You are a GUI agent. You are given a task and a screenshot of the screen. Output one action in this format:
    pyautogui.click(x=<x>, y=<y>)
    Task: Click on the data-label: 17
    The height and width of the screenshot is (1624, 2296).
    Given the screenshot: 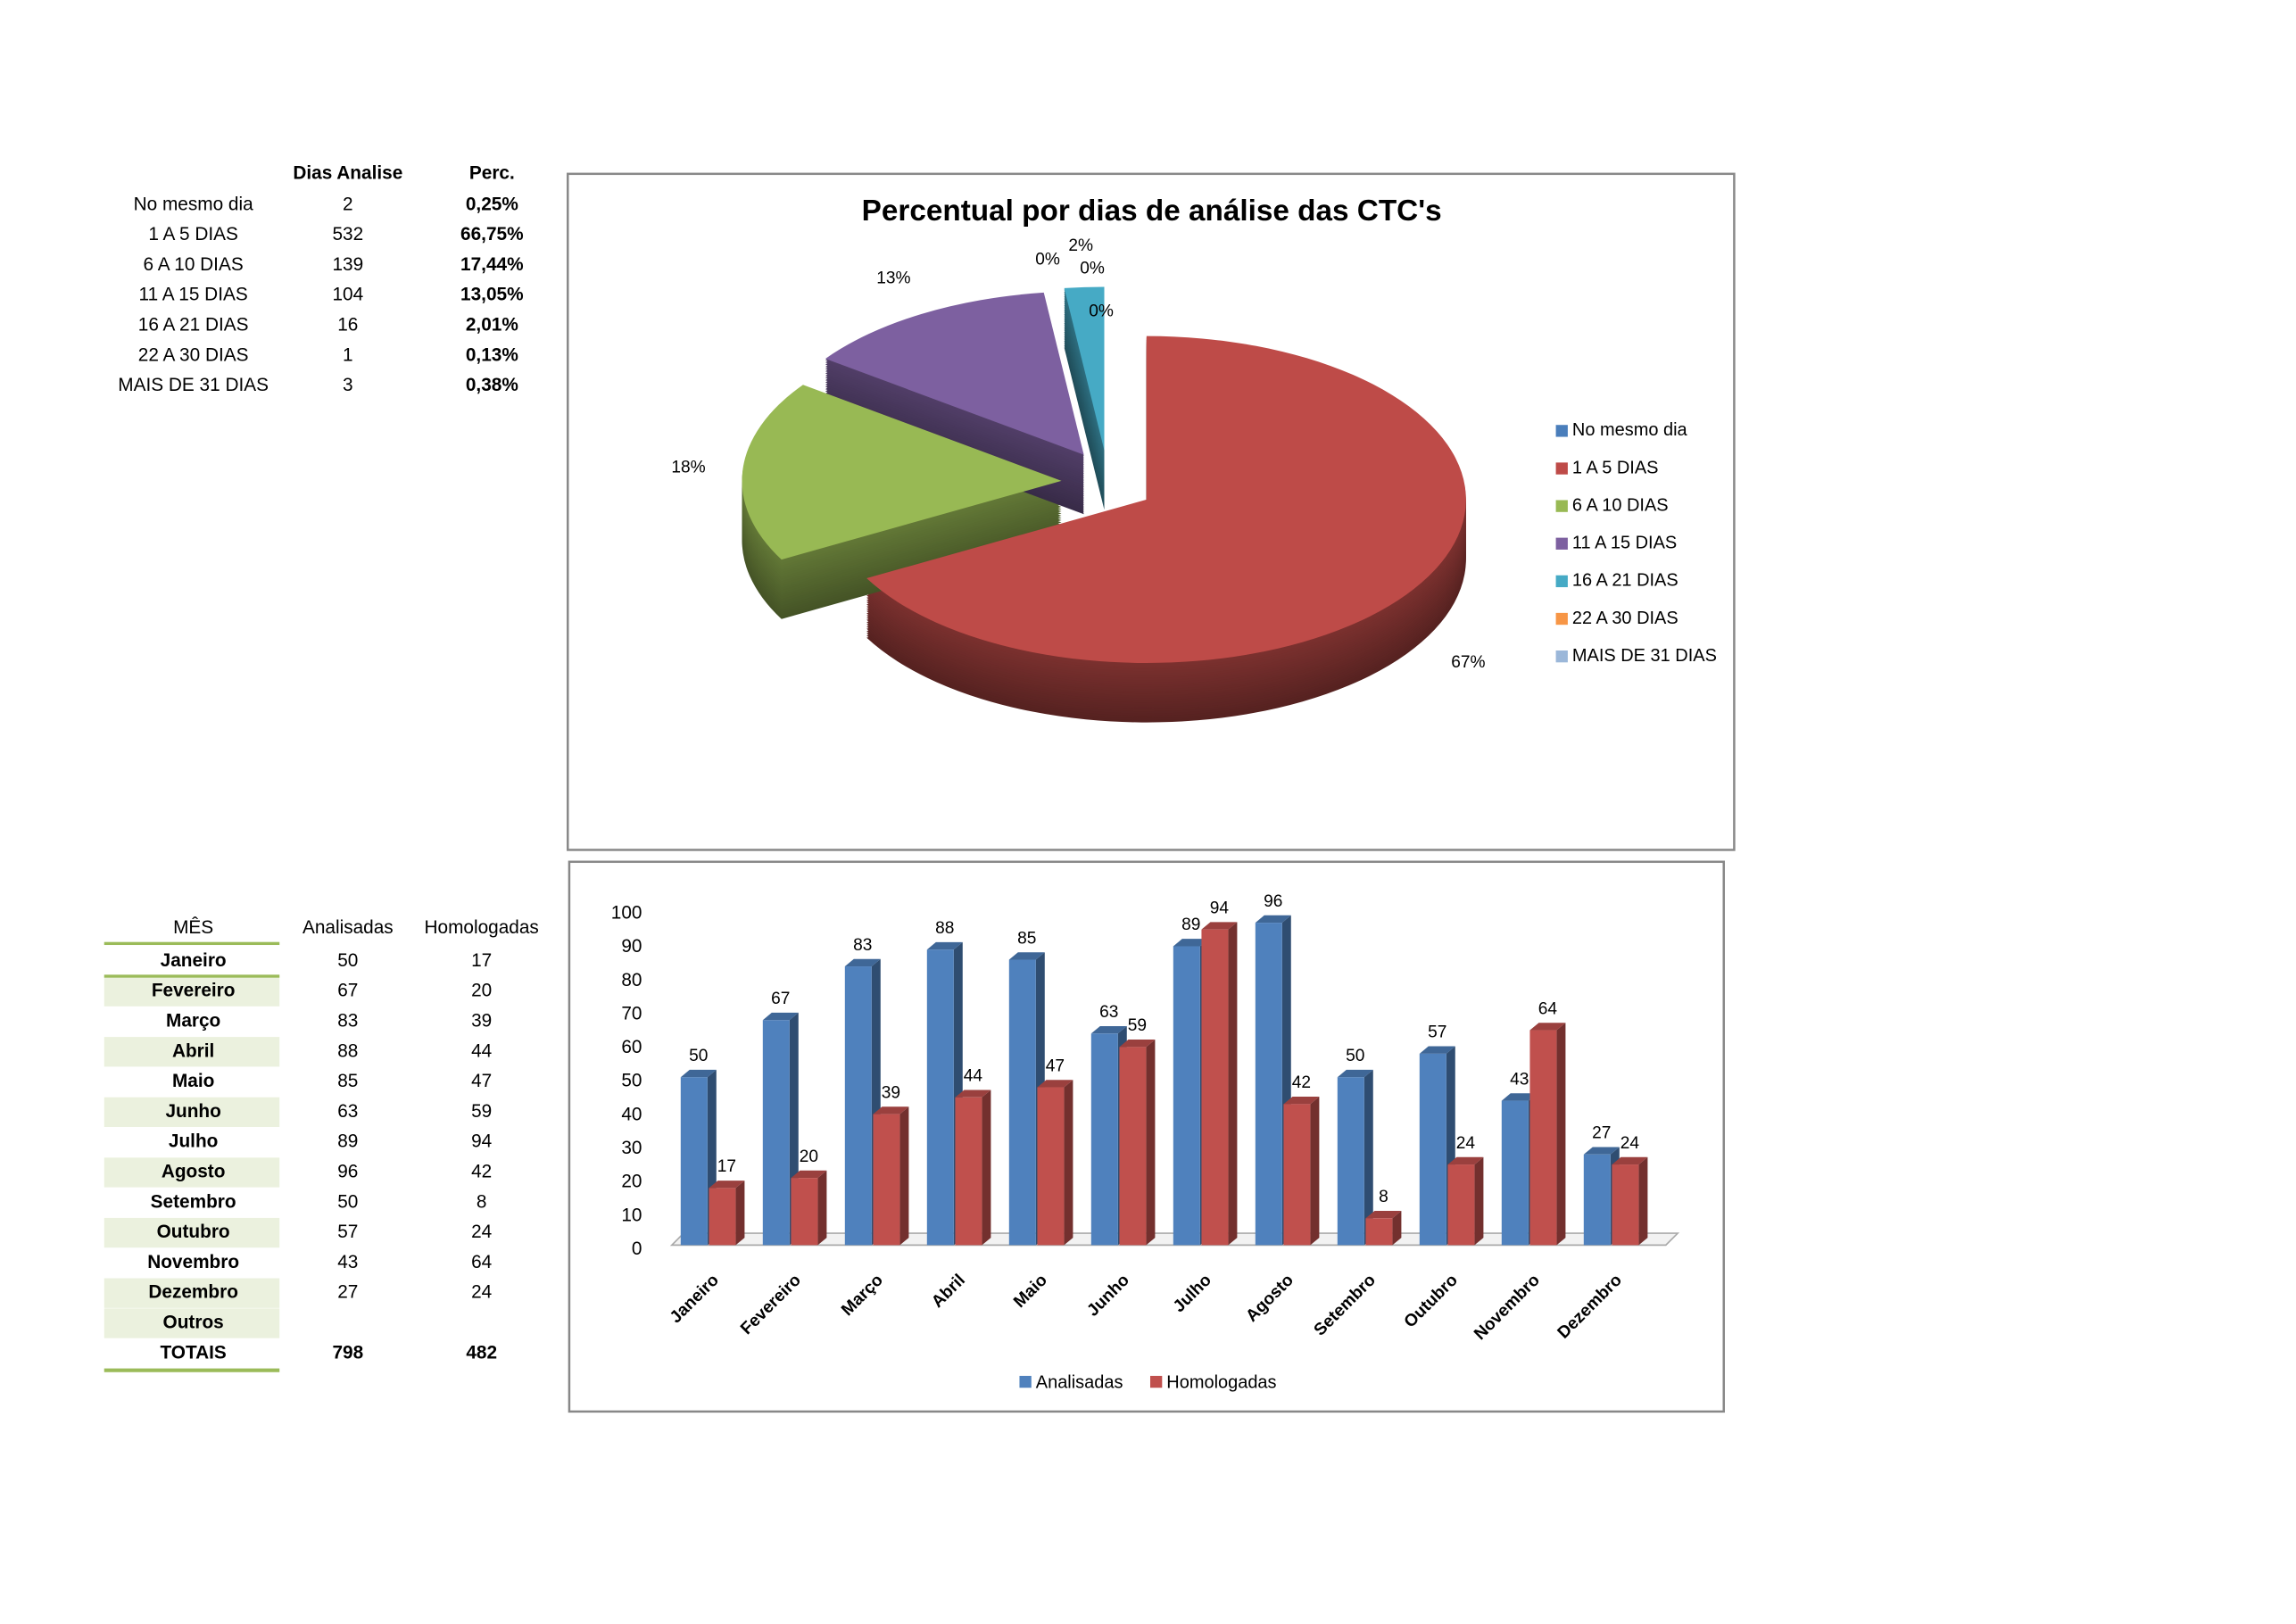 What is the action you would take?
    pyautogui.click(x=726, y=1166)
    